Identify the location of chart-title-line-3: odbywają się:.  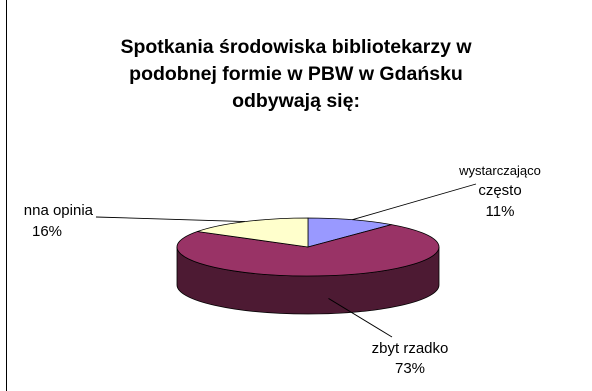
(296, 101).